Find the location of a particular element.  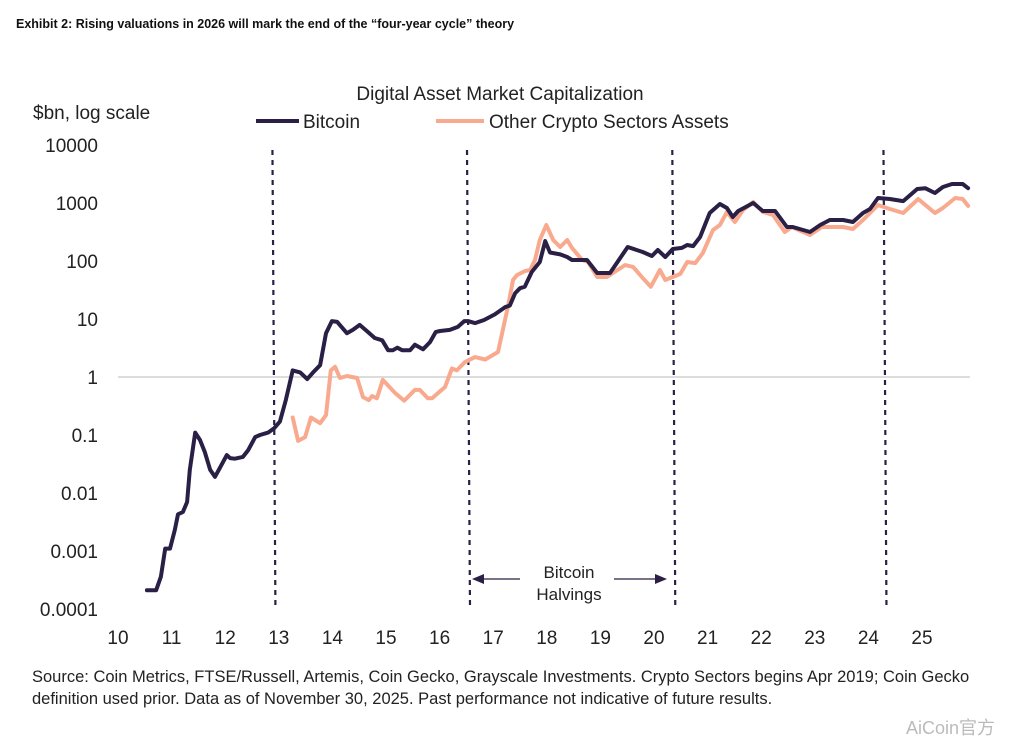

y-tick-label: 1 is located at coordinates (92, 378).